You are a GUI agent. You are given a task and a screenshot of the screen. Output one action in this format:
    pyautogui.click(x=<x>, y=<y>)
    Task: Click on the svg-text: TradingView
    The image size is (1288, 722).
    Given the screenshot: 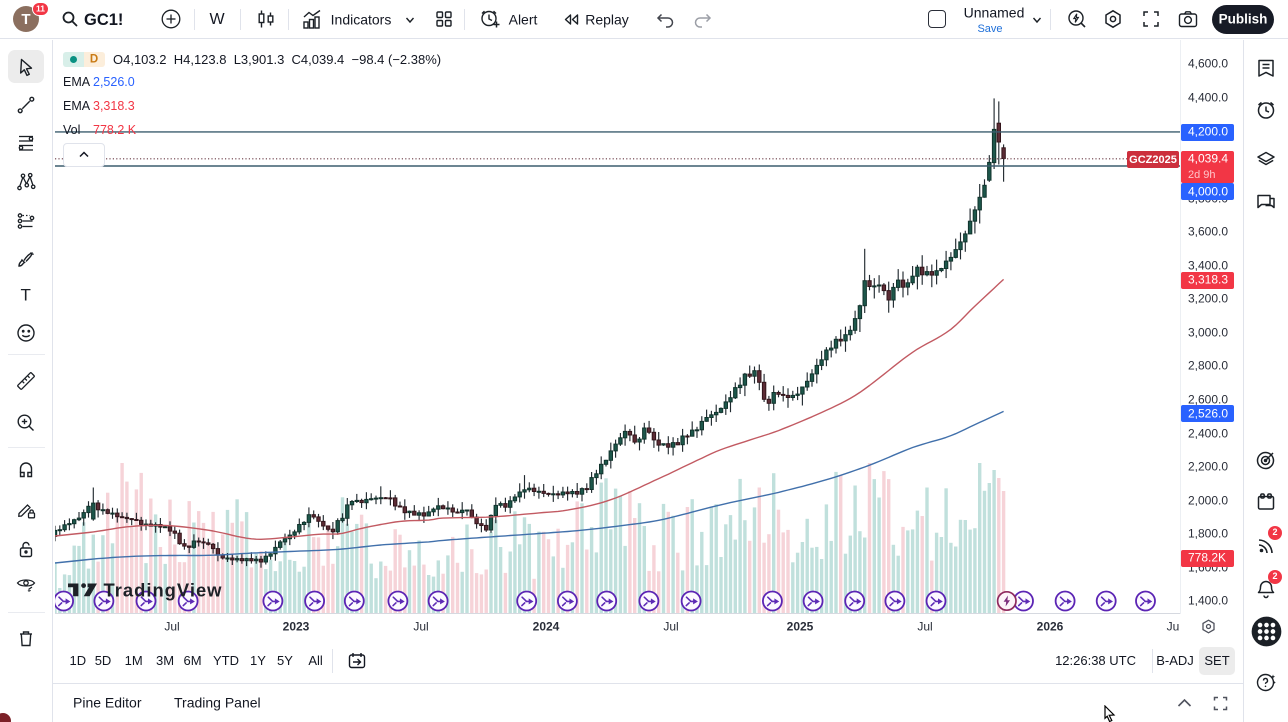 What is the action you would take?
    pyautogui.click(x=163, y=590)
    